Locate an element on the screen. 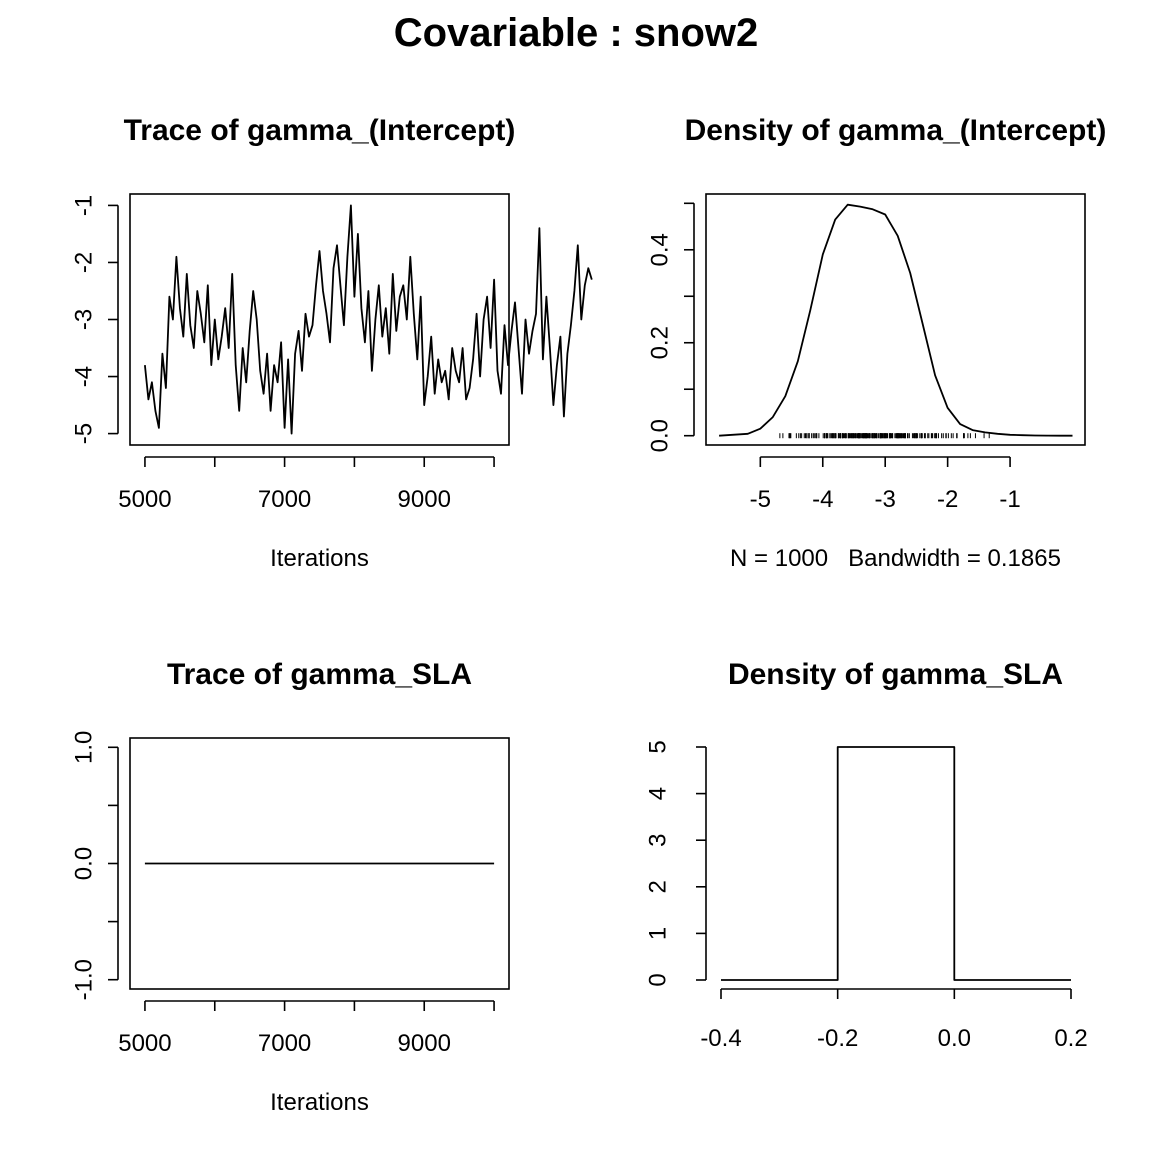 This screenshot has width=1152, height=1152. y-tick-label: 0.4 is located at coordinates (659, 249).